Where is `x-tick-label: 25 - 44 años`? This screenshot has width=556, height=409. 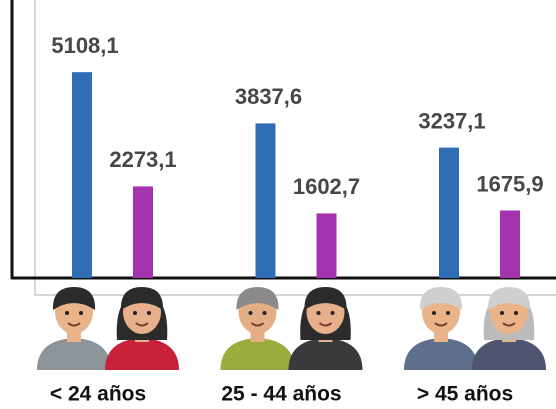
x-tick-label: 25 - 44 años is located at coordinates (281, 394).